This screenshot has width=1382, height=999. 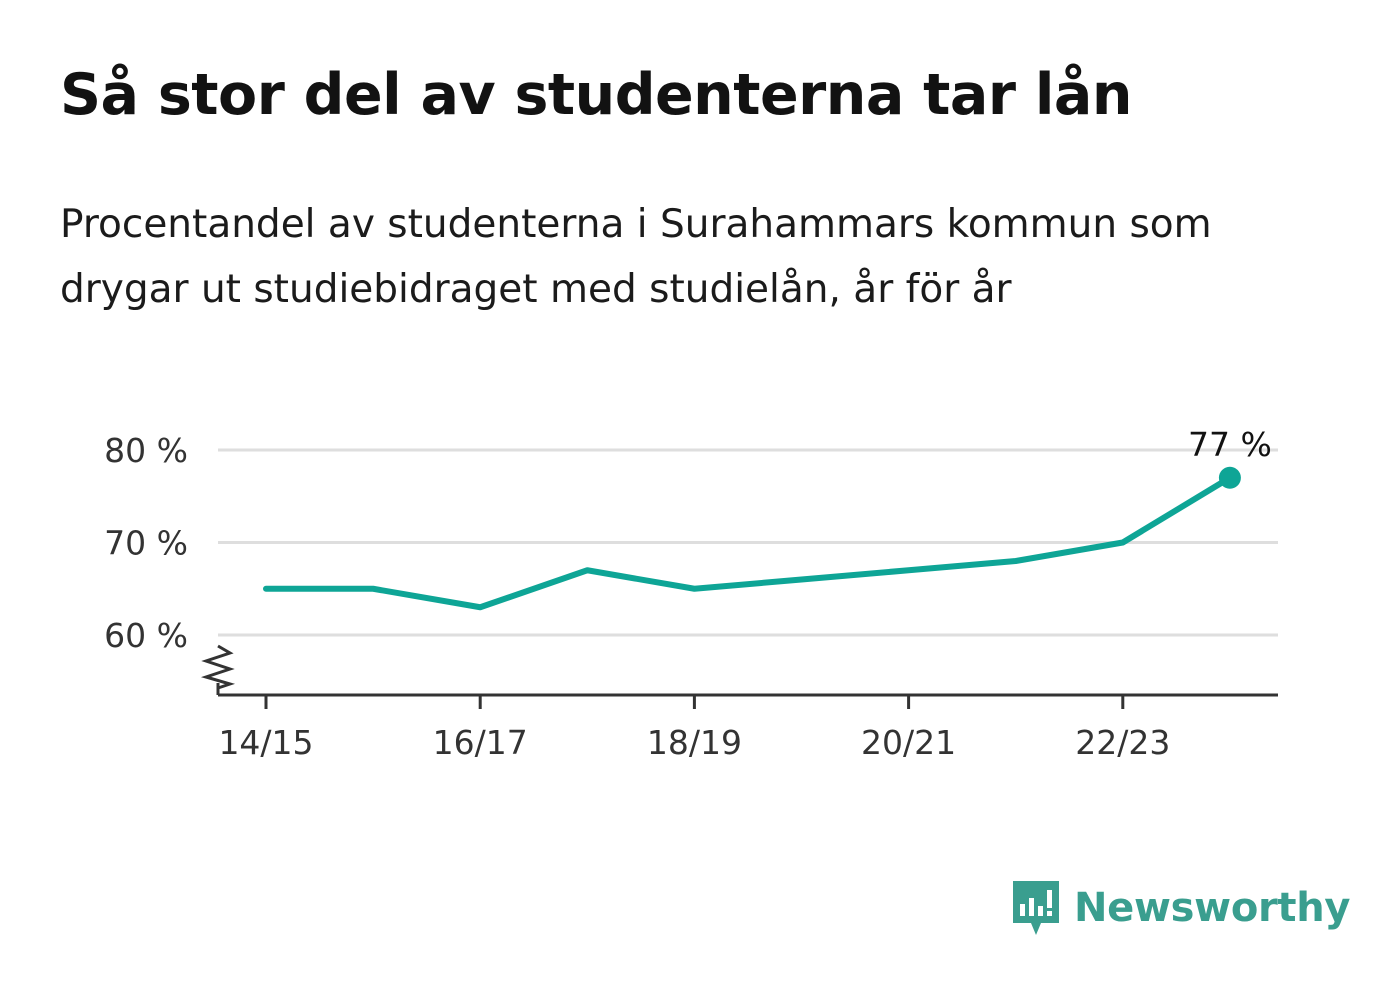 I want to click on gridlines, so click(x=748, y=542).